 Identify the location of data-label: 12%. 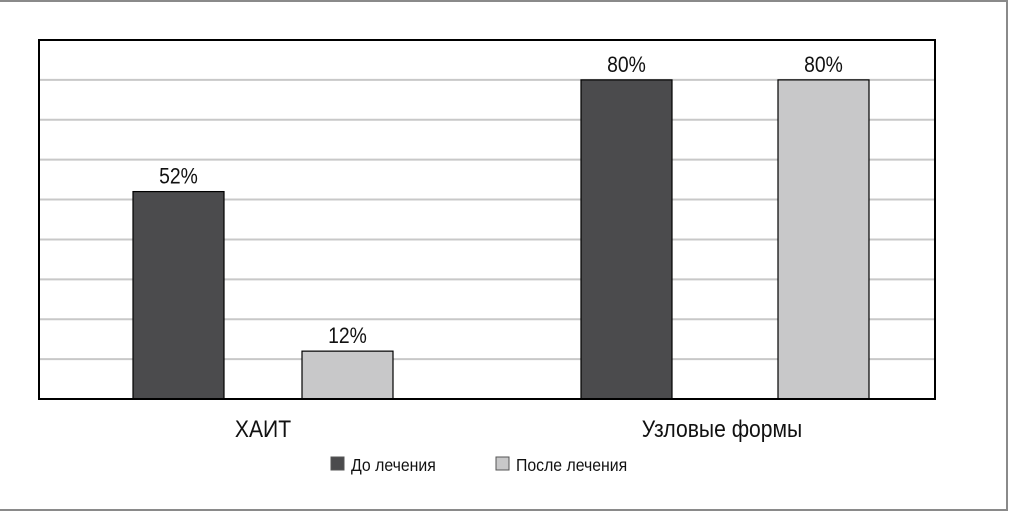
(347, 336).